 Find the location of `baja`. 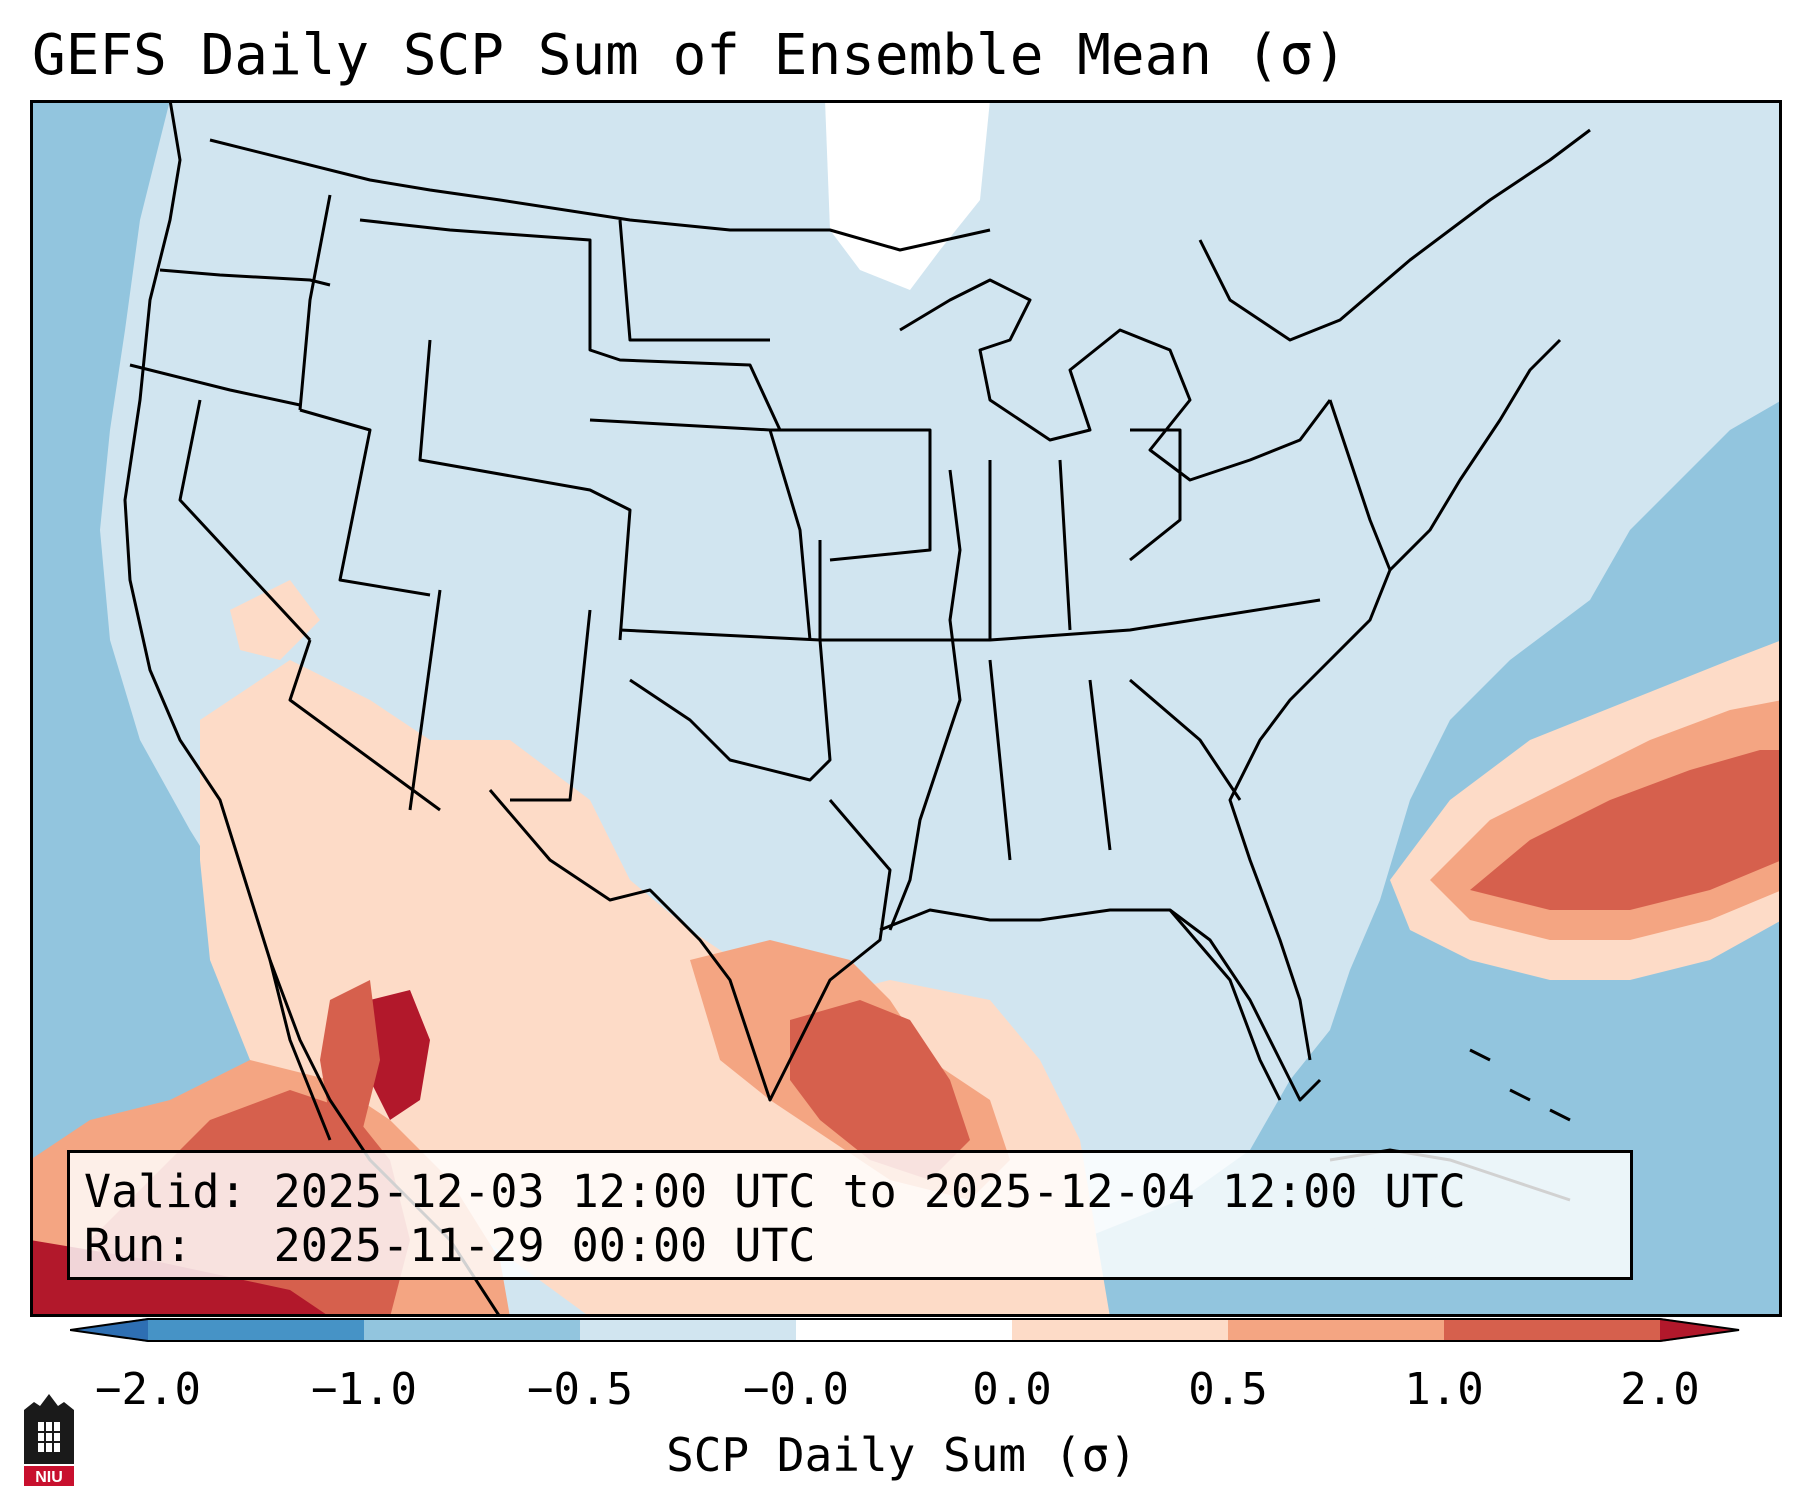

baja is located at coordinates (300, 1050).